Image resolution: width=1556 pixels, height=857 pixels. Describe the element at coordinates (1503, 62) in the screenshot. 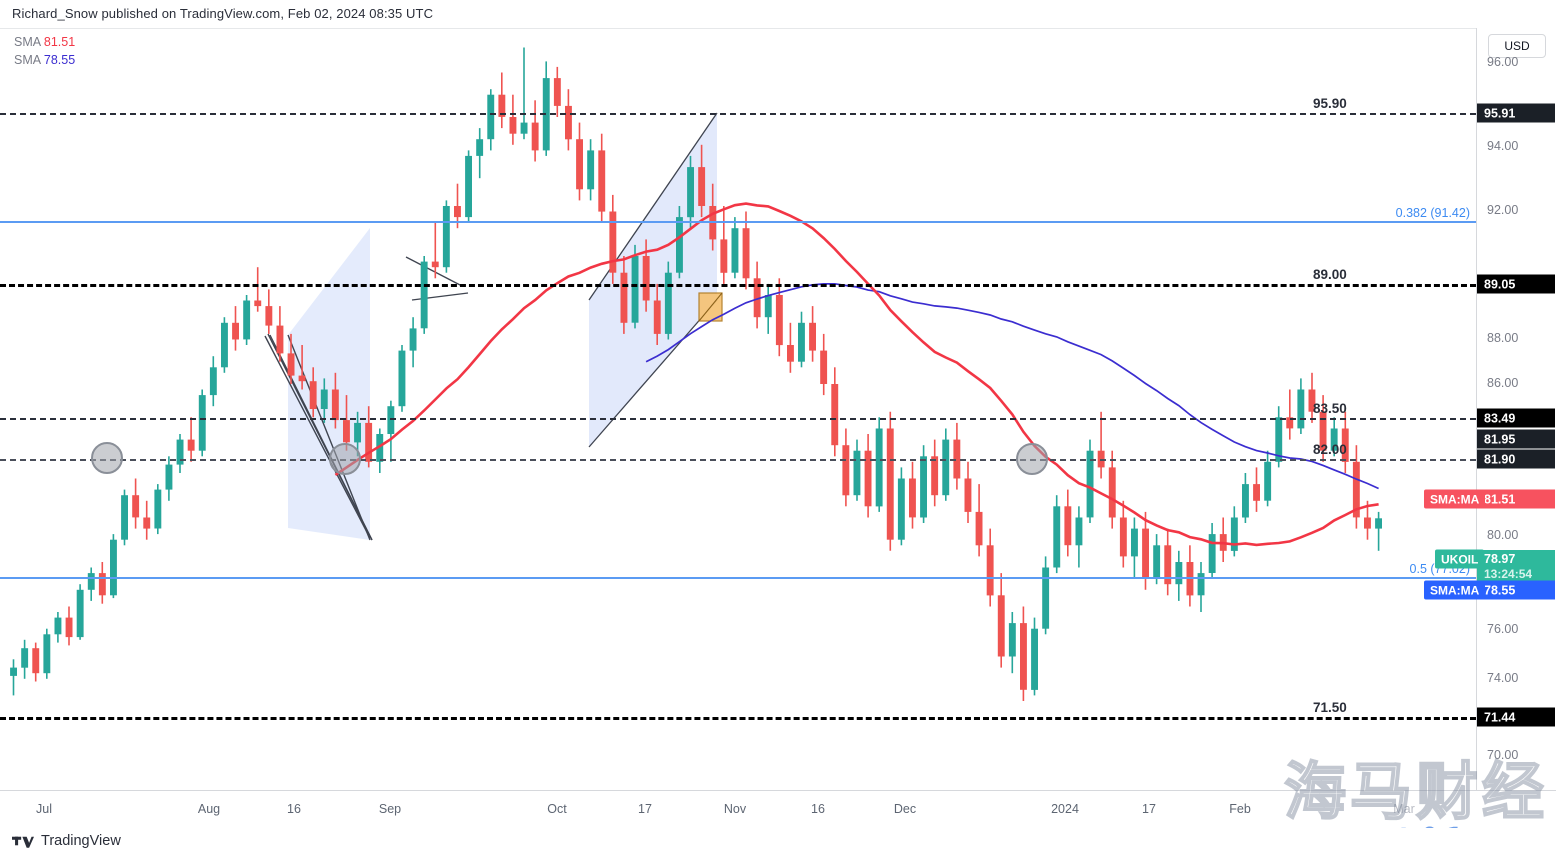

I see `y-tick-96: 96.00` at that location.